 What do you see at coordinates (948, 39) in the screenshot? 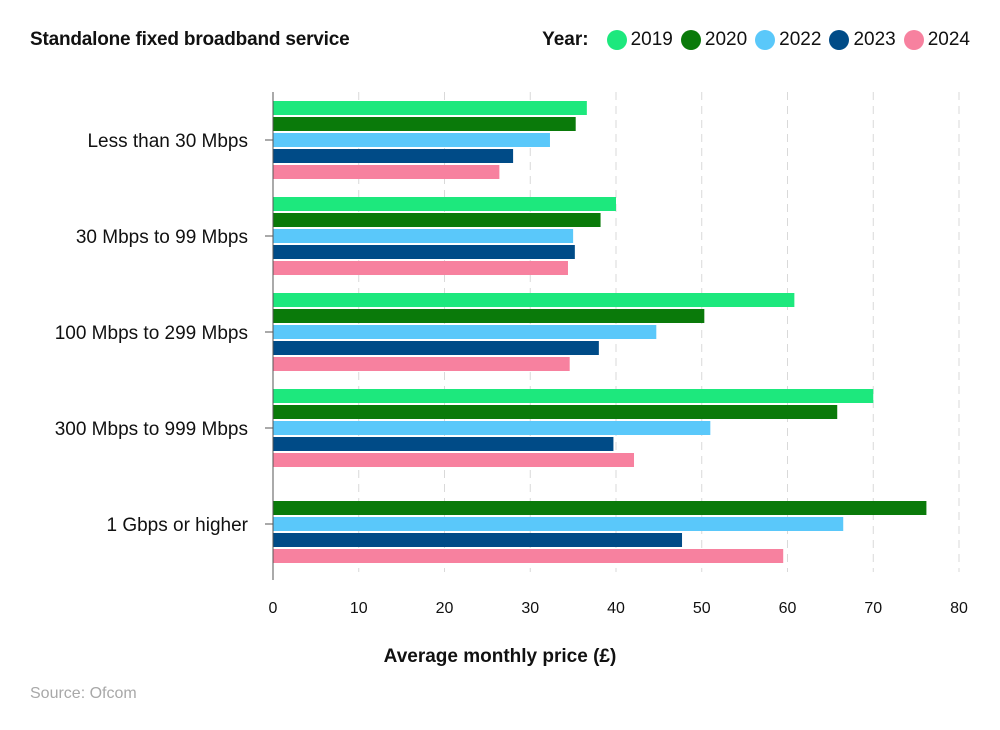
I see `legend-text-2024: 2024` at bounding box center [948, 39].